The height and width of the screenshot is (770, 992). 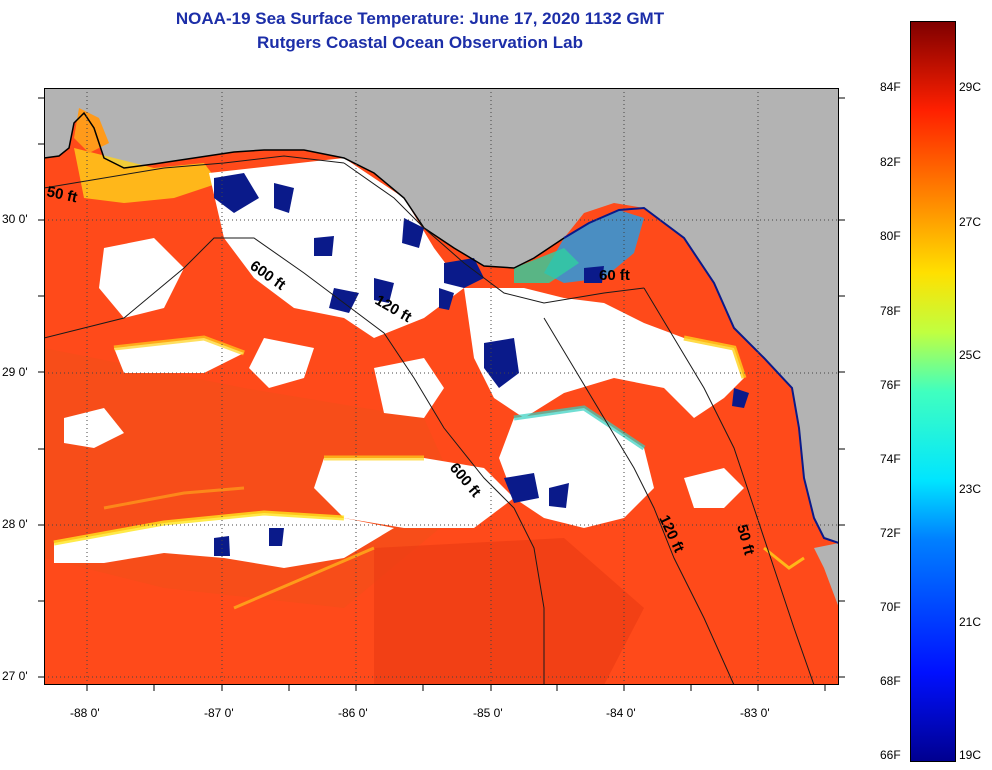 I want to click on lon-label: -88 0', so click(x=85, y=713).